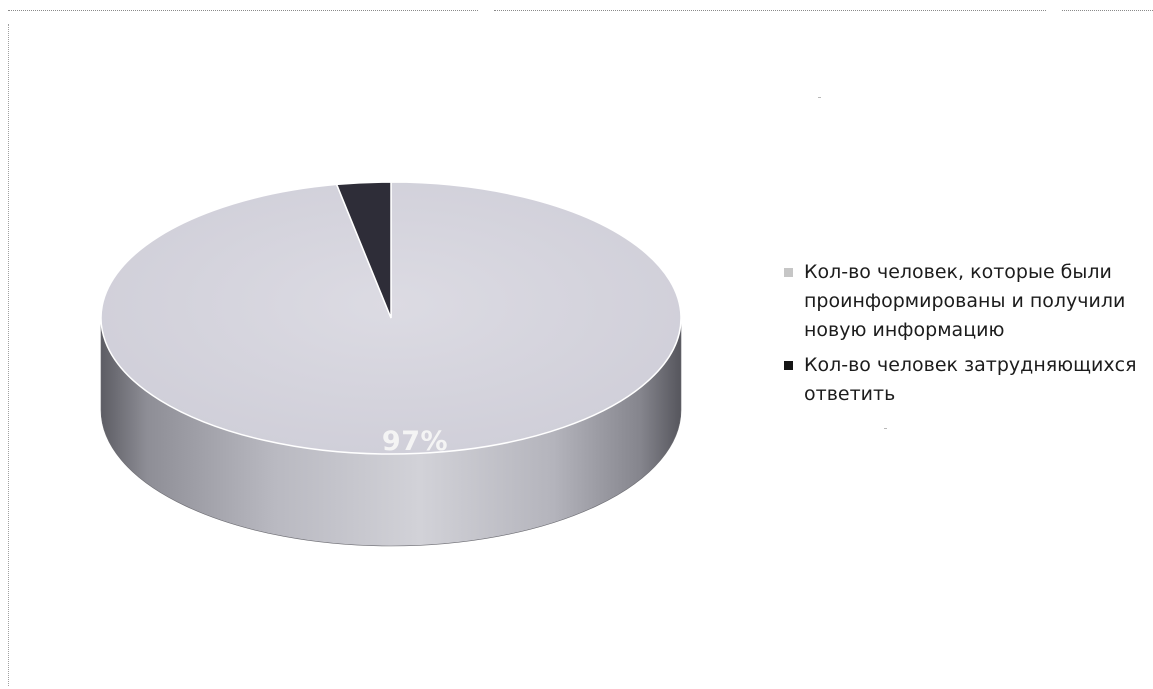  I want to click on legend-label: Кол-во человек затрудняющихся ответить, so click(970, 379).